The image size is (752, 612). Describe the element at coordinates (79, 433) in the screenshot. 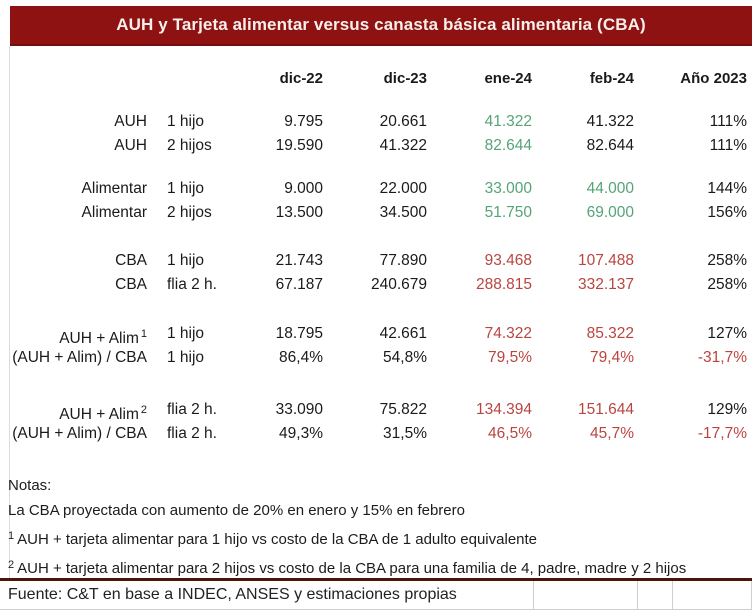

I see `row-label: (AUH + Alim) / CBA` at that location.